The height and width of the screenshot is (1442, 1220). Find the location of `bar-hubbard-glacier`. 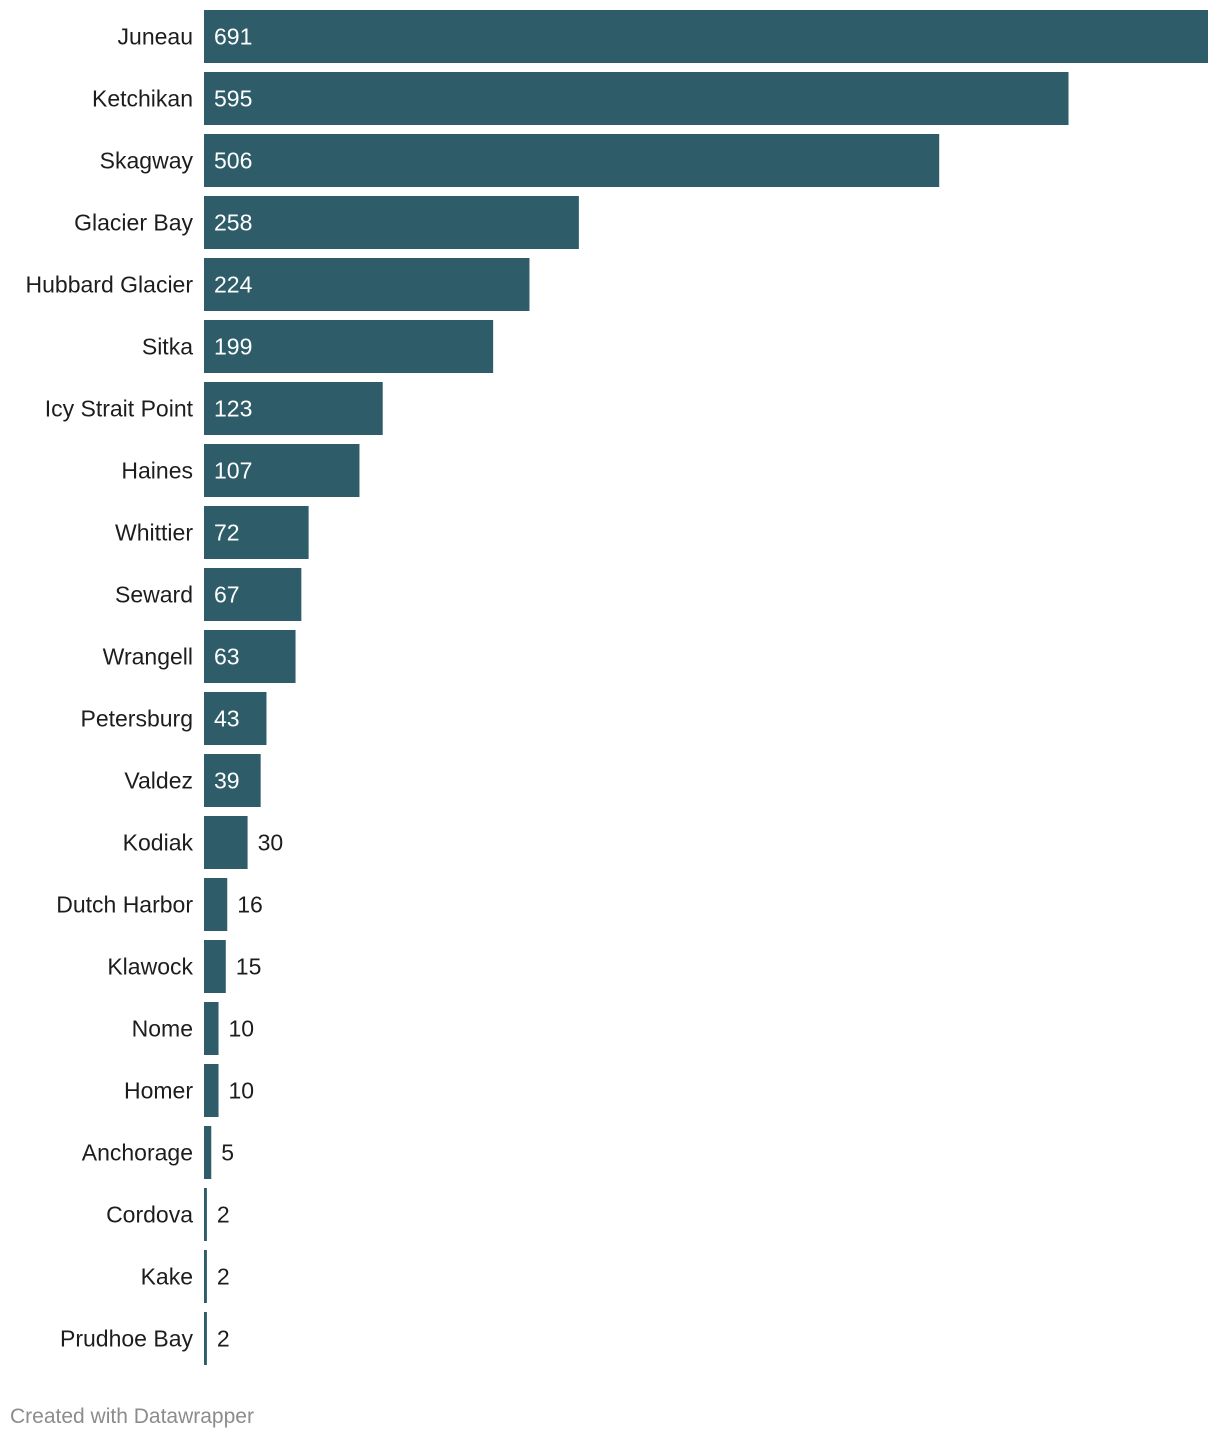

bar-hubbard-glacier is located at coordinates (367, 284).